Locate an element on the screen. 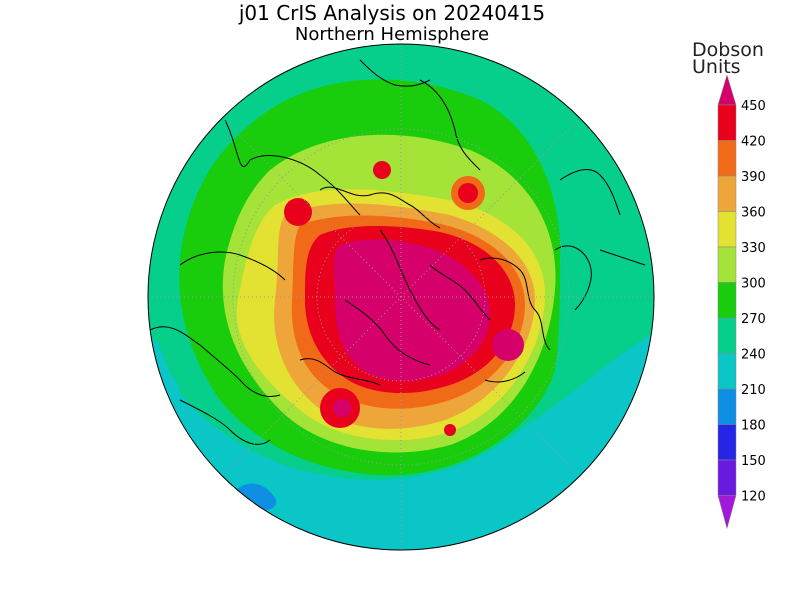 The width and height of the screenshot is (800, 600). colorbar-tick-label: 270 is located at coordinates (753, 319).